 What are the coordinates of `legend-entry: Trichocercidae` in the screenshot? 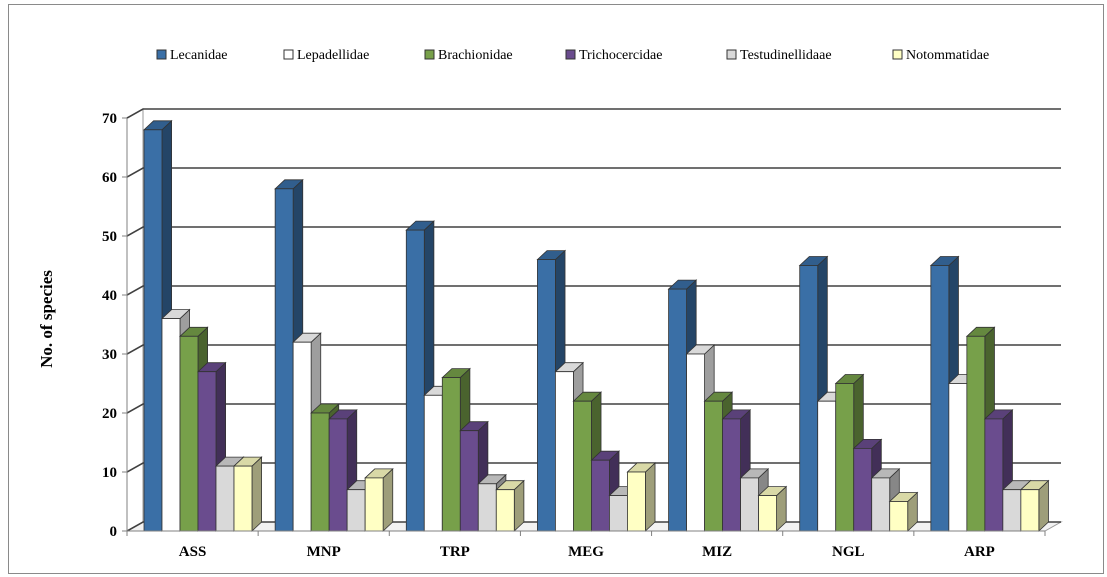 It's located at (613, 55).